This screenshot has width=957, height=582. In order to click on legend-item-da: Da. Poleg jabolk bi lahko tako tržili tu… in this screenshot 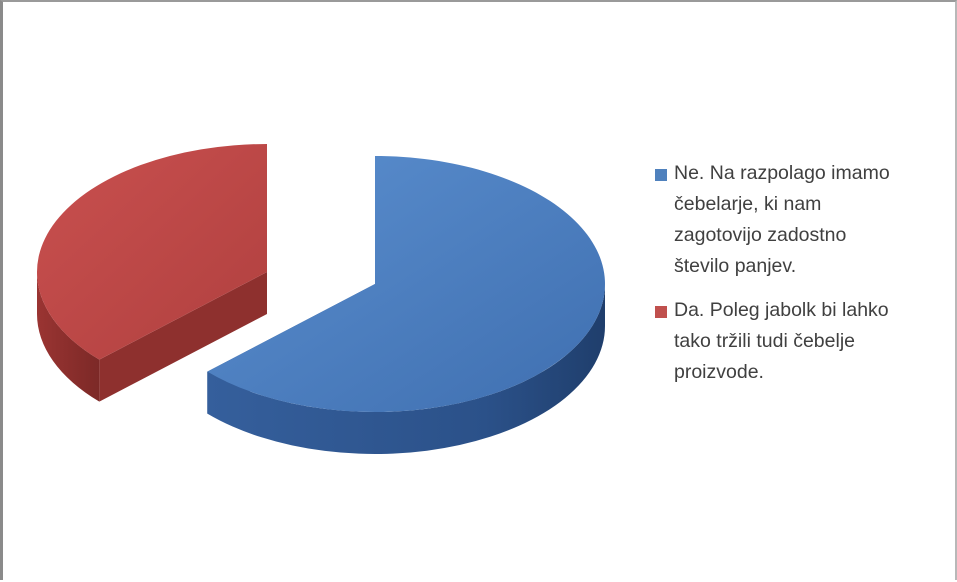, I will do `click(805, 341)`.